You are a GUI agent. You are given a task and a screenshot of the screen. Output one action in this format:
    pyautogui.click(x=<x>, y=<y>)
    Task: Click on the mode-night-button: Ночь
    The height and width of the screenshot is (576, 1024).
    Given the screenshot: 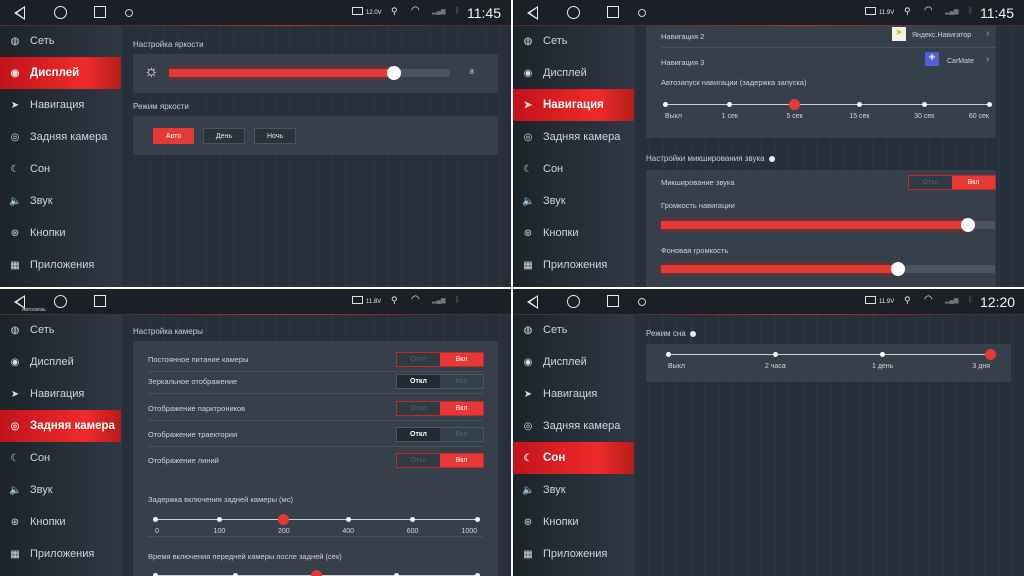 What is the action you would take?
    pyautogui.click(x=275, y=136)
    